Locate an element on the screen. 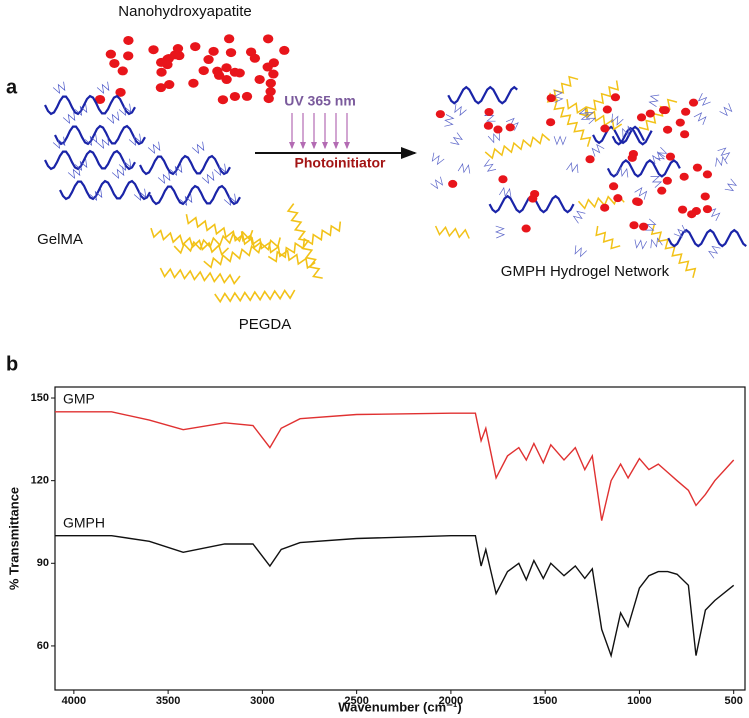  label: Photoinitiator is located at coordinates (341, 163).